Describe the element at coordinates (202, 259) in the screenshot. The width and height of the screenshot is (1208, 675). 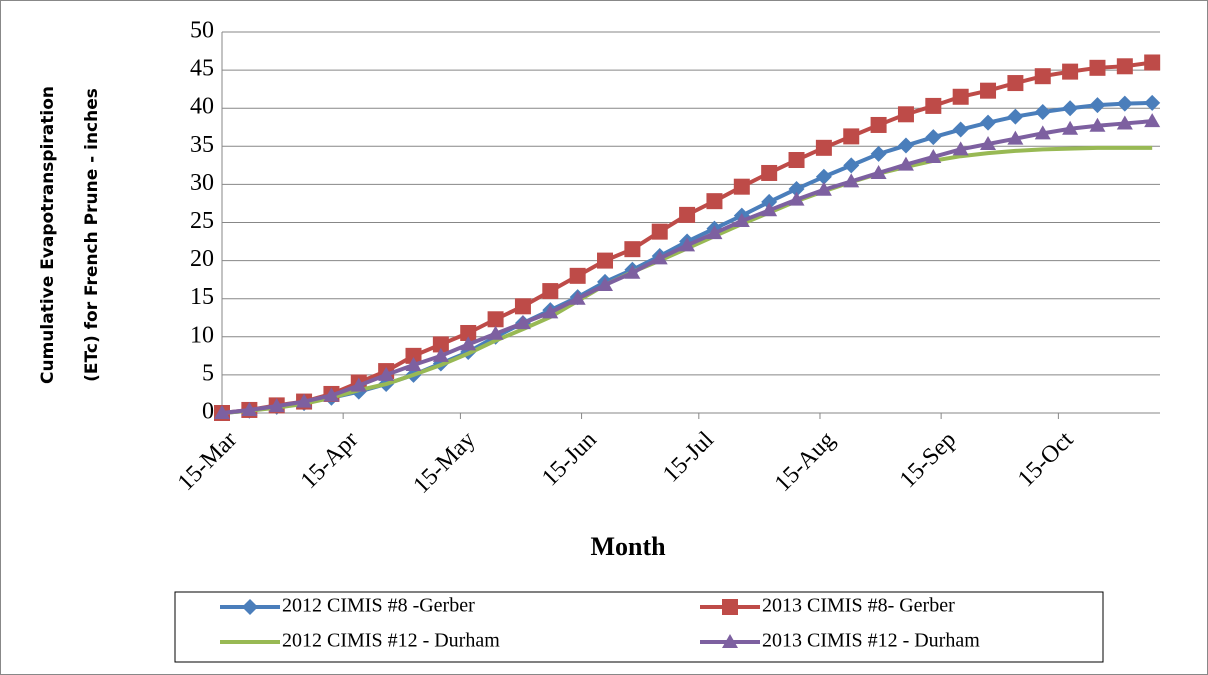
I see `y-tick-label: 20` at that location.